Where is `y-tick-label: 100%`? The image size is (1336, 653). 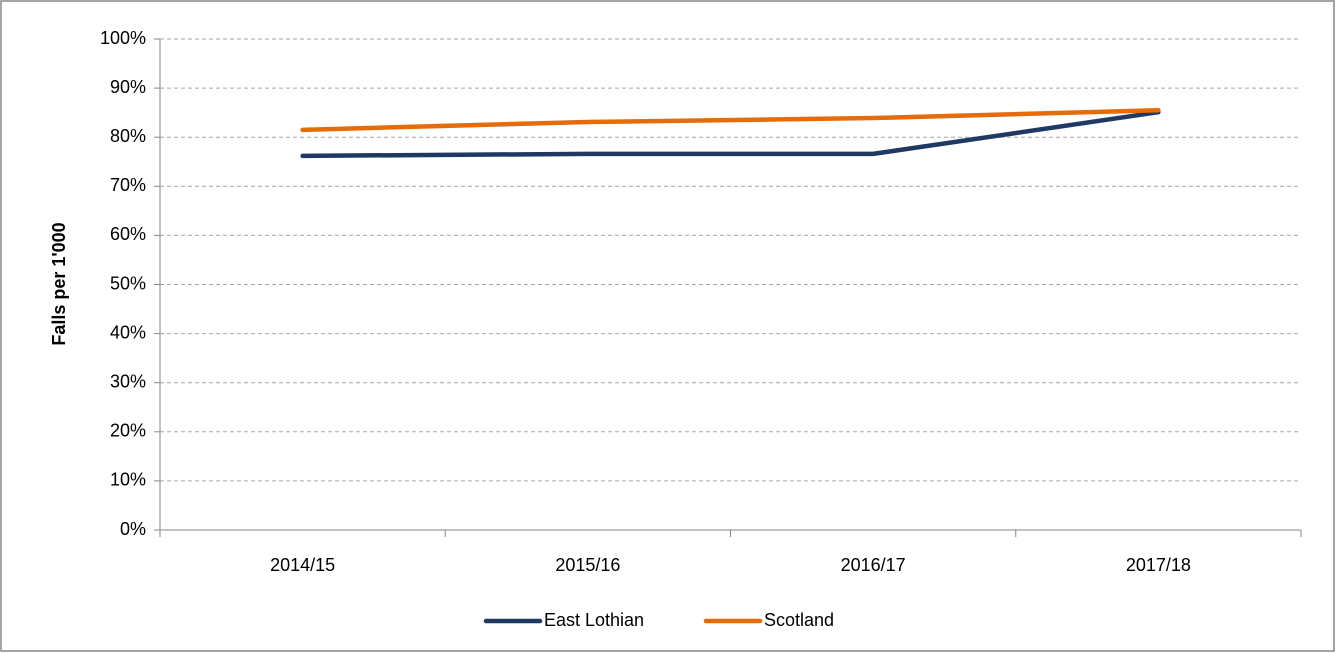
y-tick-label: 100% is located at coordinates (123, 38).